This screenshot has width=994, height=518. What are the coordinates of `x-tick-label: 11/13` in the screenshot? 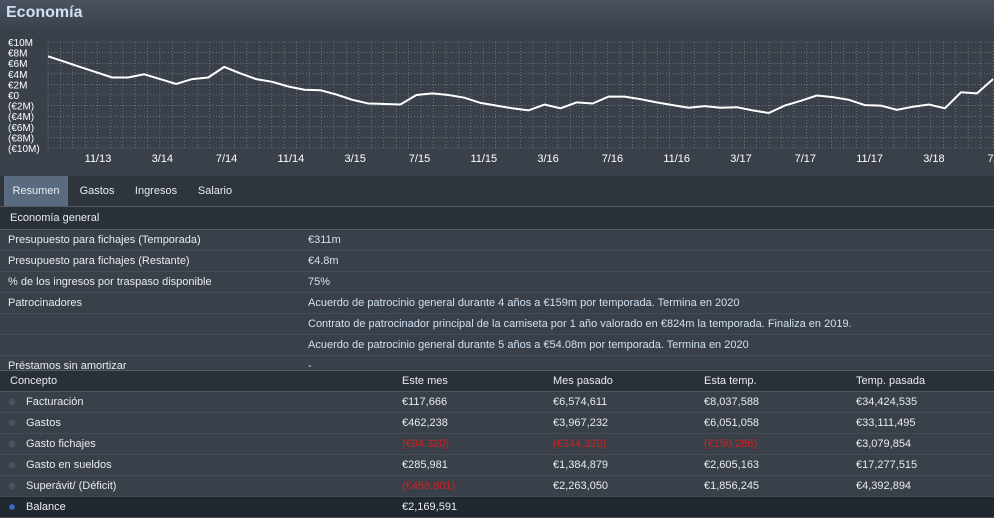 It's located at (98, 159).